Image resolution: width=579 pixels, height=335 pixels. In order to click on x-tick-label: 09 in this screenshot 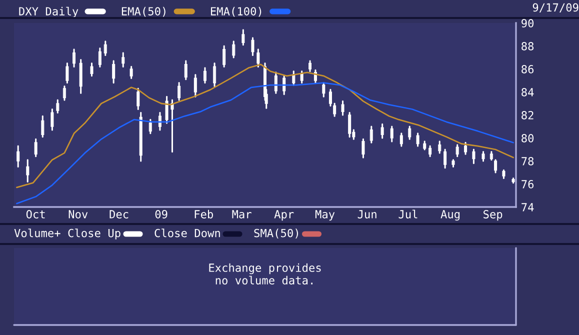, I will do `click(161, 214)`.